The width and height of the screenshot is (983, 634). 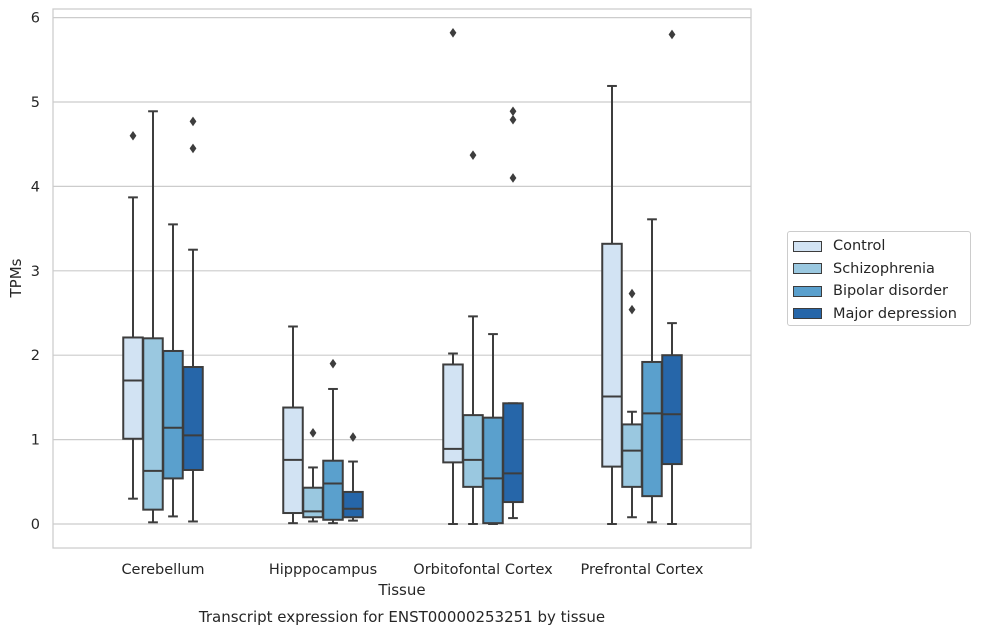 What do you see at coordinates (884, 268) in the screenshot?
I see `legend-label: Schizophrenia` at bounding box center [884, 268].